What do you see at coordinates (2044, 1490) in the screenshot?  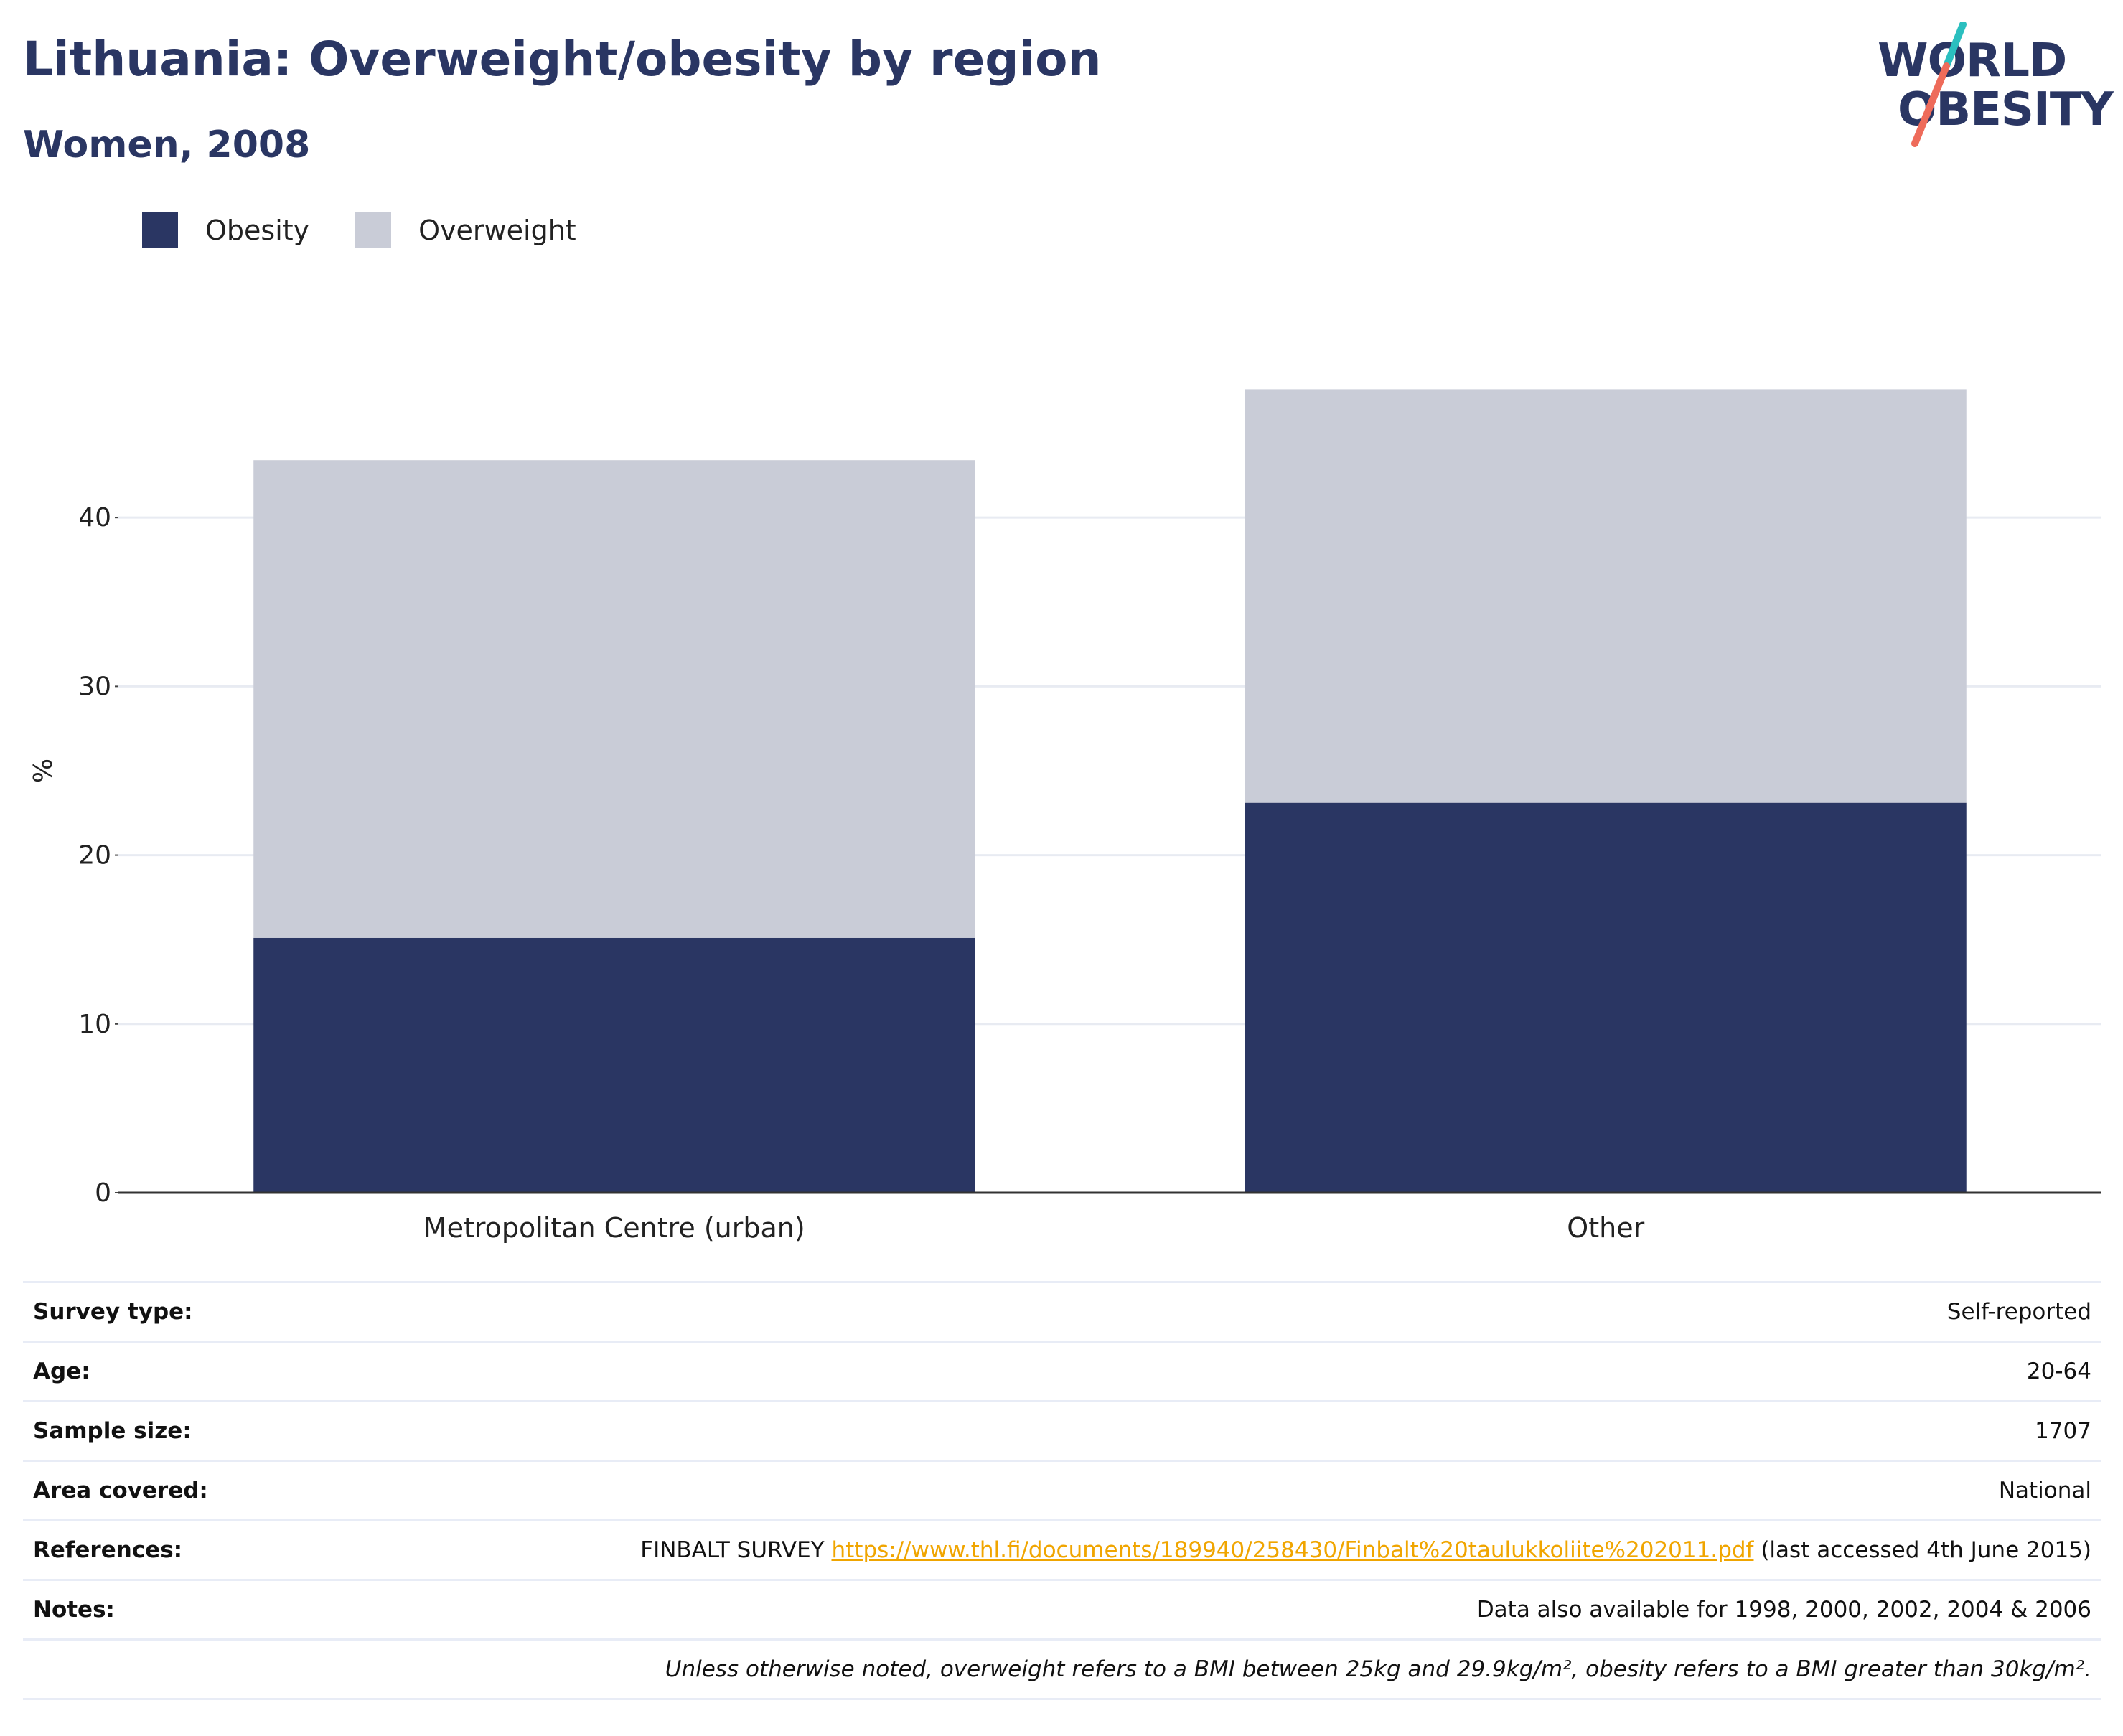 I see `info-value: National` at bounding box center [2044, 1490].